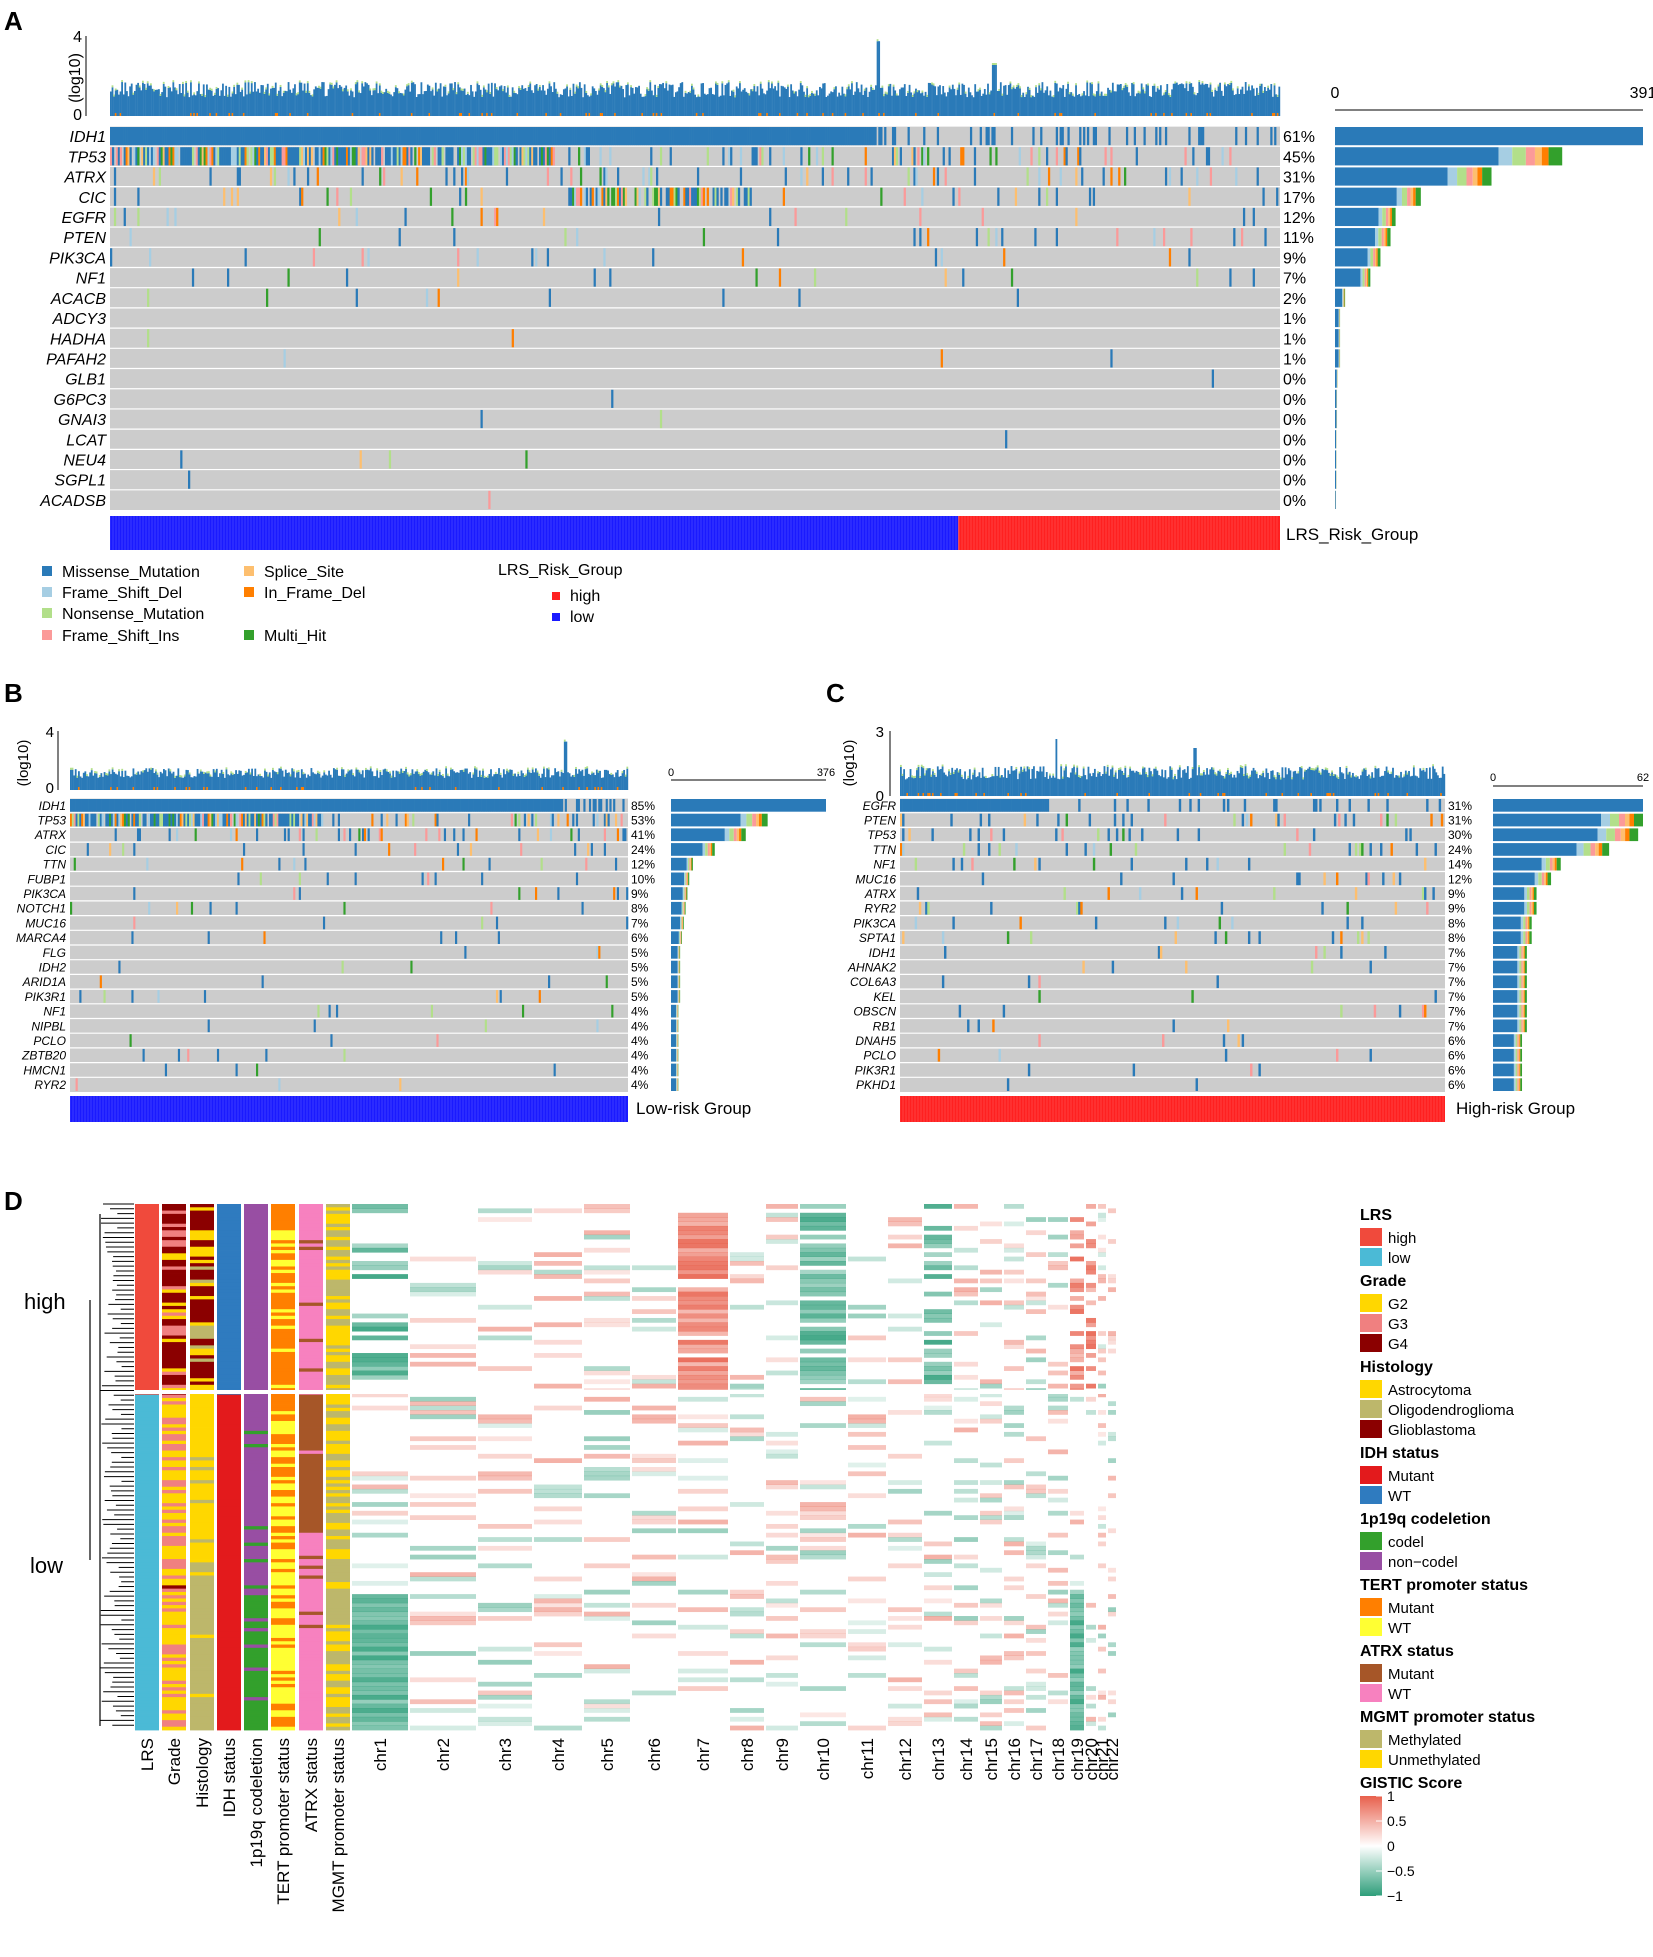 The height and width of the screenshot is (1957, 1653). I want to click on tmb-bar-base, so click(1298, 794).